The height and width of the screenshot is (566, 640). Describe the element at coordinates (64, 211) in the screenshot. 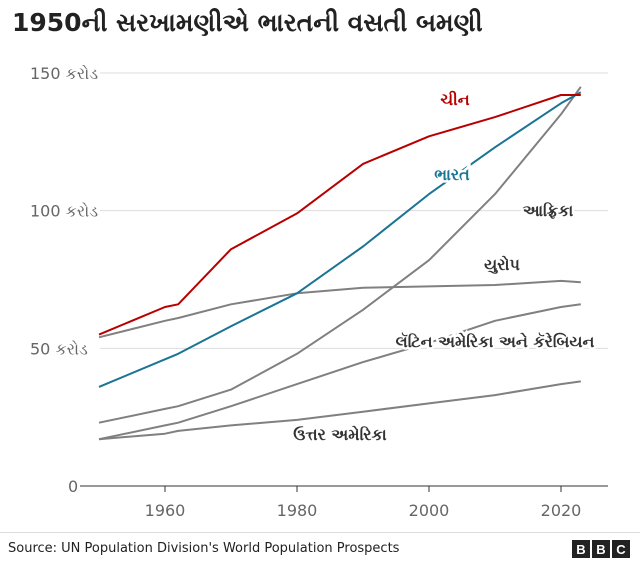

I see `y-tick-label: 100 કરોડ` at that location.